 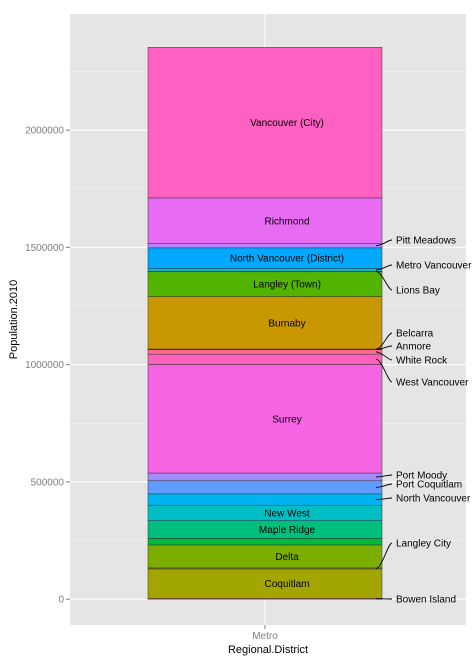 I want to click on outside-label-north-vancouver: North Vancouver, so click(x=433, y=499).